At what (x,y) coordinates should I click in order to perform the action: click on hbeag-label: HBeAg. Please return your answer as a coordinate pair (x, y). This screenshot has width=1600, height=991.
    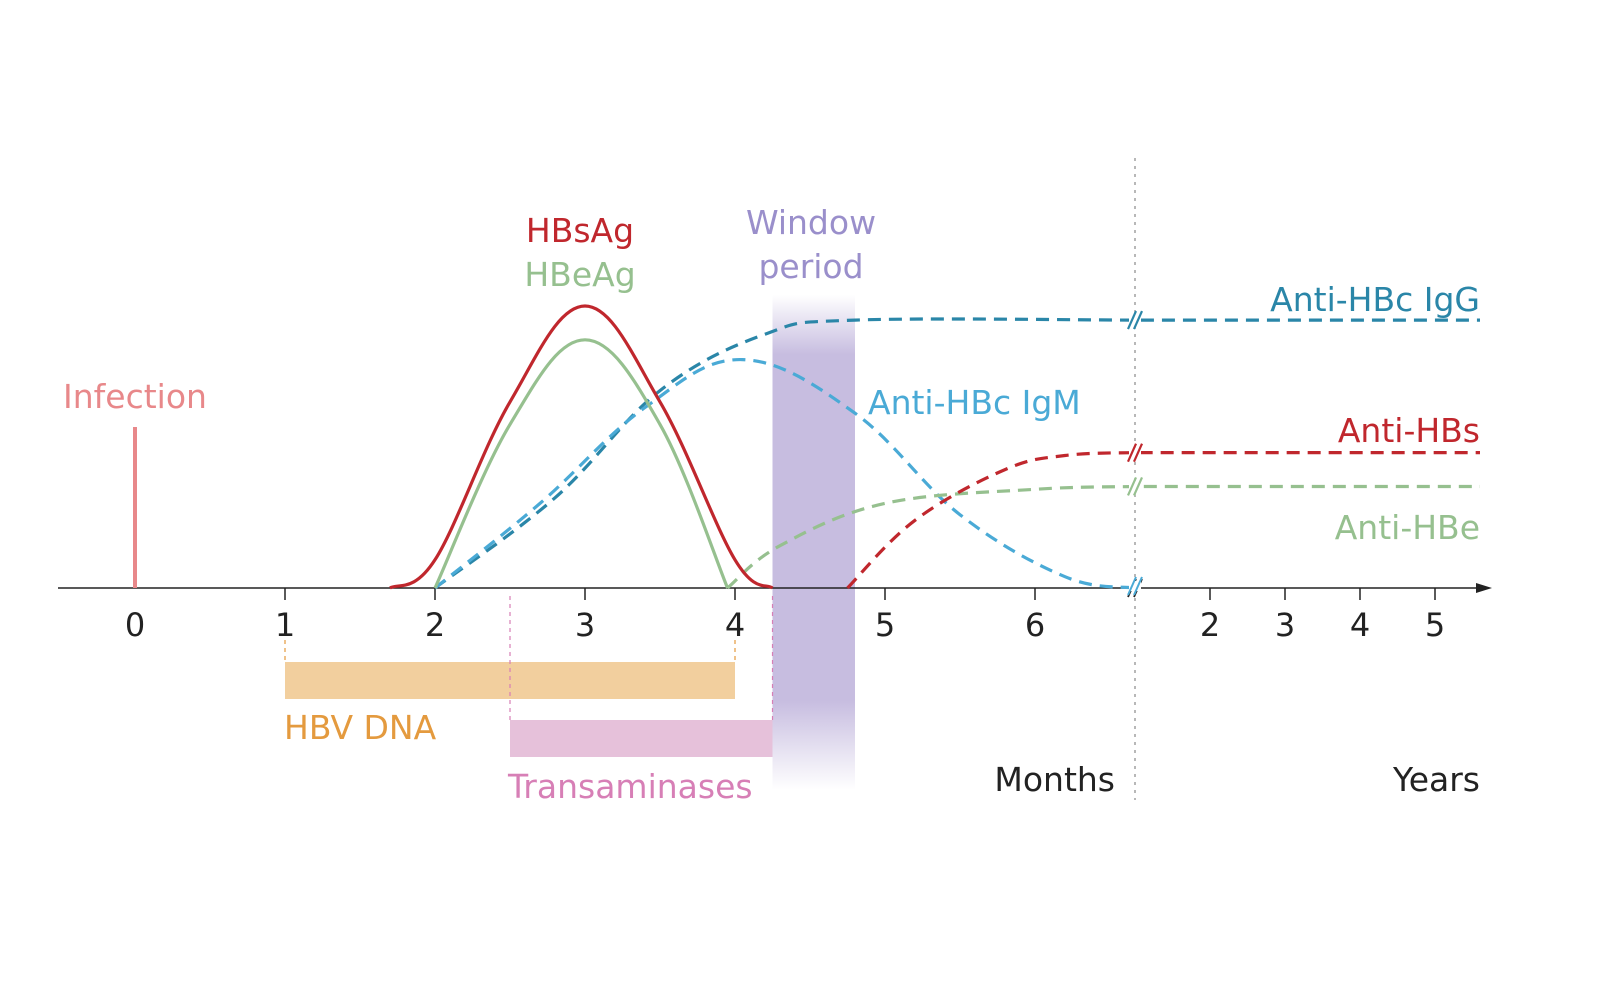
    Looking at the image, I should click on (579, 274).